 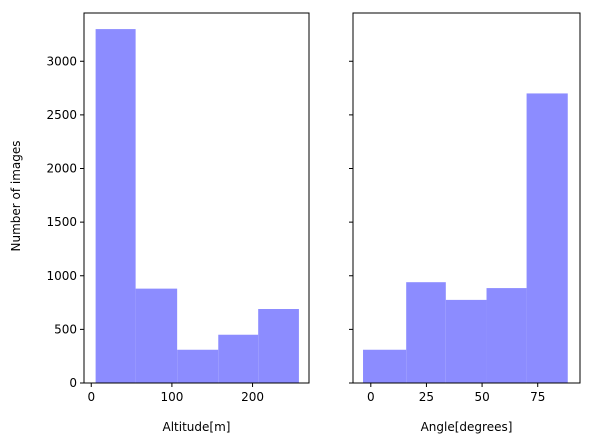 What do you see at coordinates (61, 115) in the screenshot?
I see `y-tick-label: 2500` at bounding box center [61, 115].